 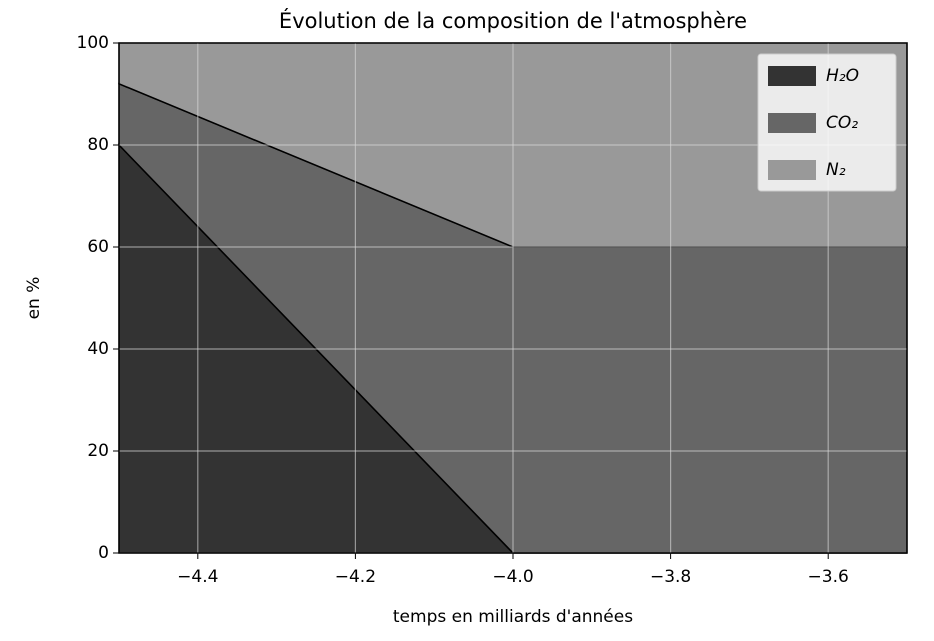 I want to click on legend-box, so click(x=827, y=122).